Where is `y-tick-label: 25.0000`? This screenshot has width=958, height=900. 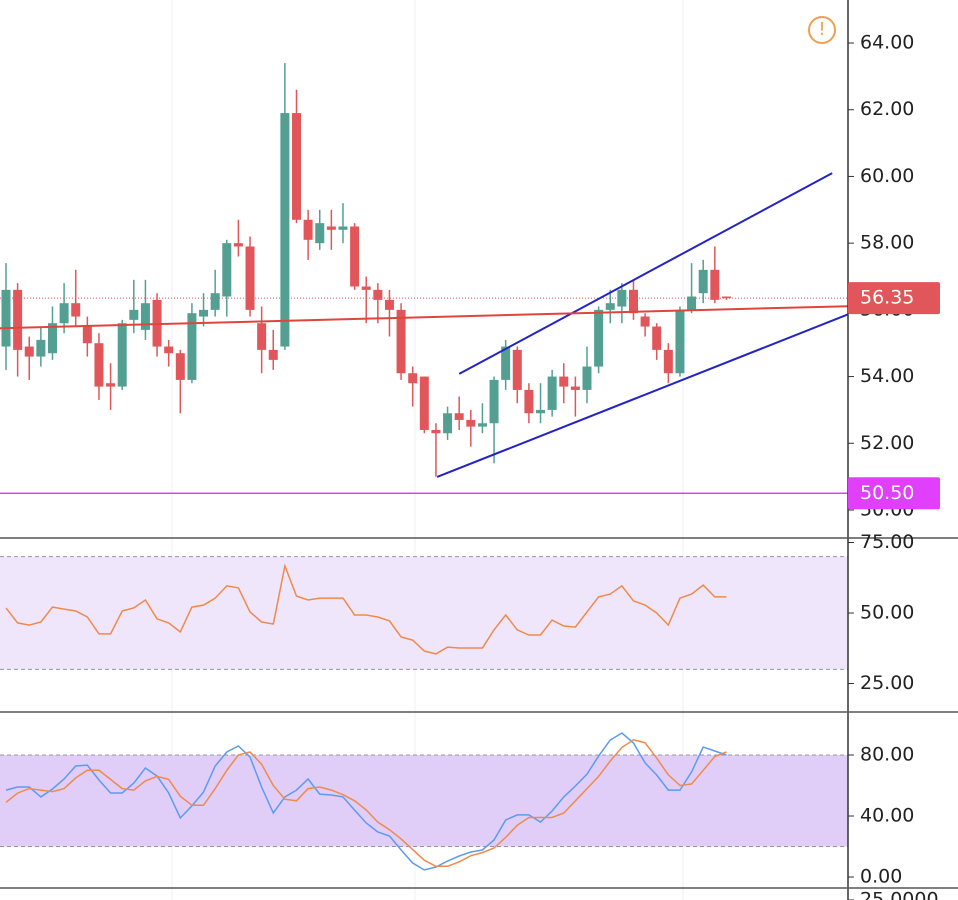 y-tick-label: 25.0000 is located at coordinates (899, 894).